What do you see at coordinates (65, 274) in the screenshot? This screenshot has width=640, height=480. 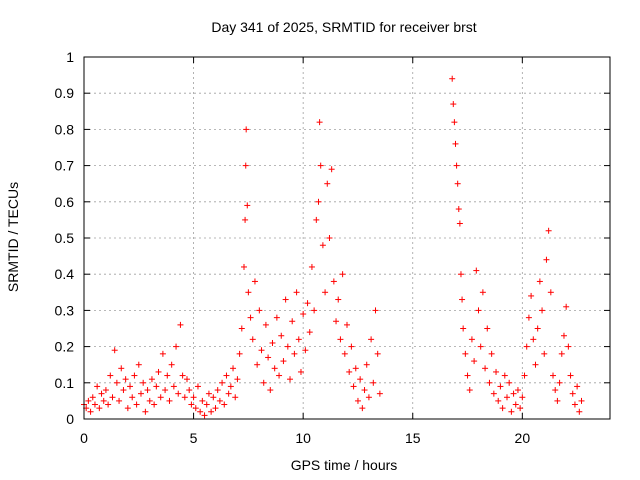 I see `y-tick-label: 0.4` at bounding box center [65, 274].